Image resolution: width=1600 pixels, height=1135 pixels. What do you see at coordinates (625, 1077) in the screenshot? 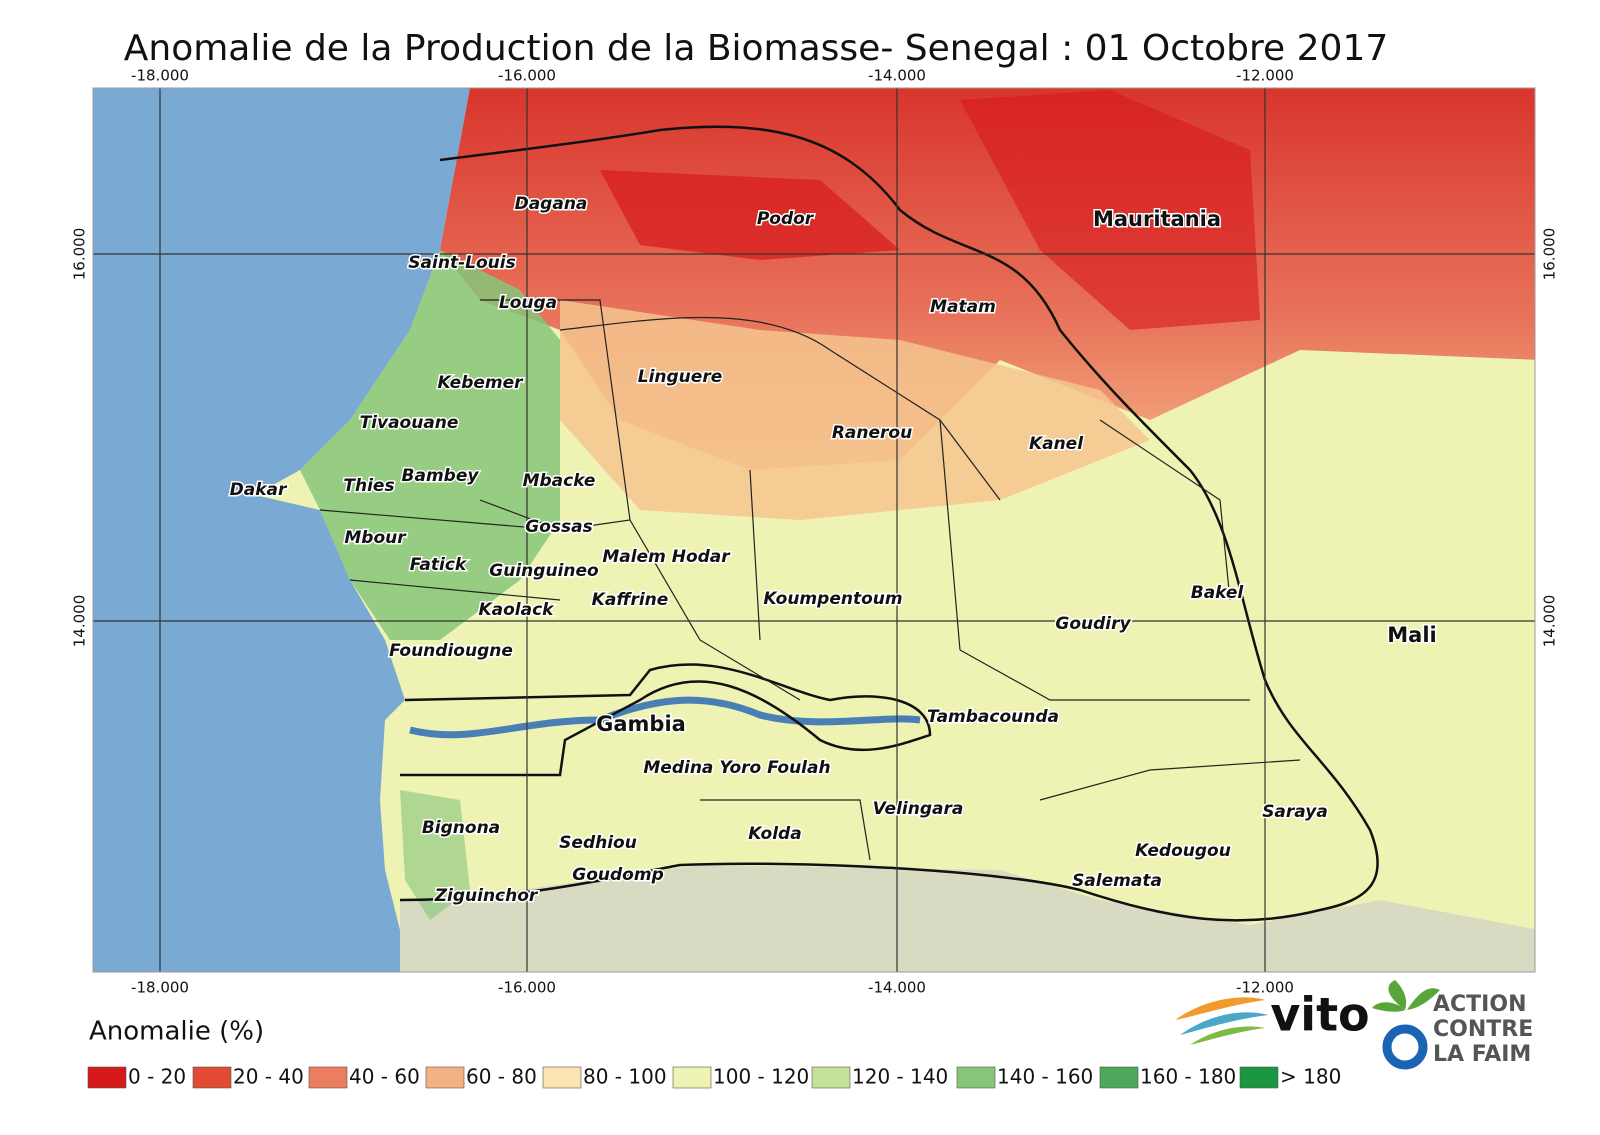
I see `legend-label: 80 - 100` at bounding box center [625, 1077].